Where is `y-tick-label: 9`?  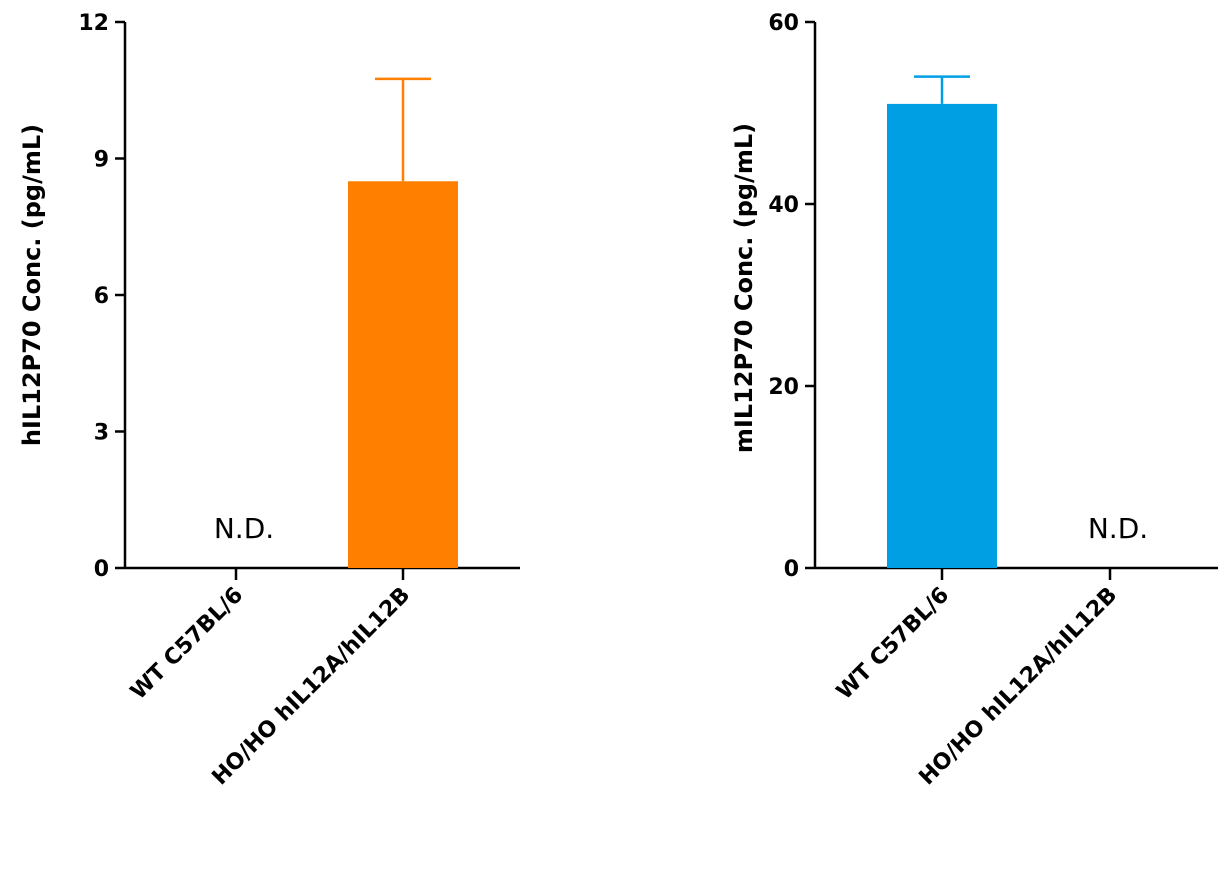 y-tick-label: 9 is located at coordinates (101, 160).